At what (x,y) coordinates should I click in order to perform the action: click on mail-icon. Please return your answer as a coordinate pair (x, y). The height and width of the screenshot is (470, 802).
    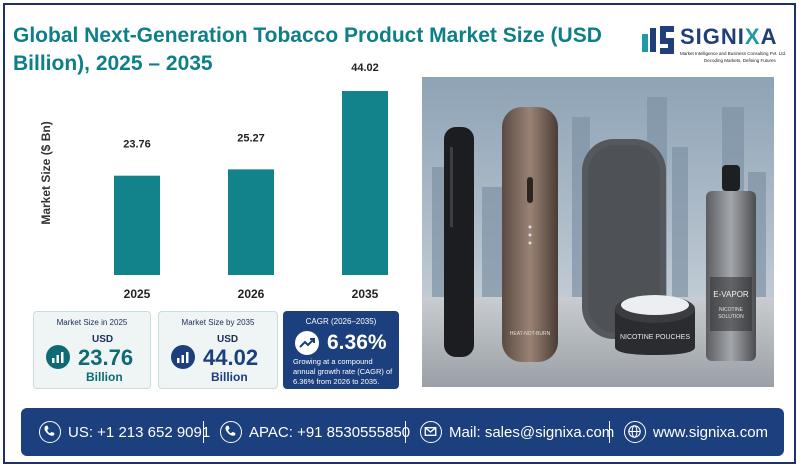
    Looking at the image, I should click on (431, 432).